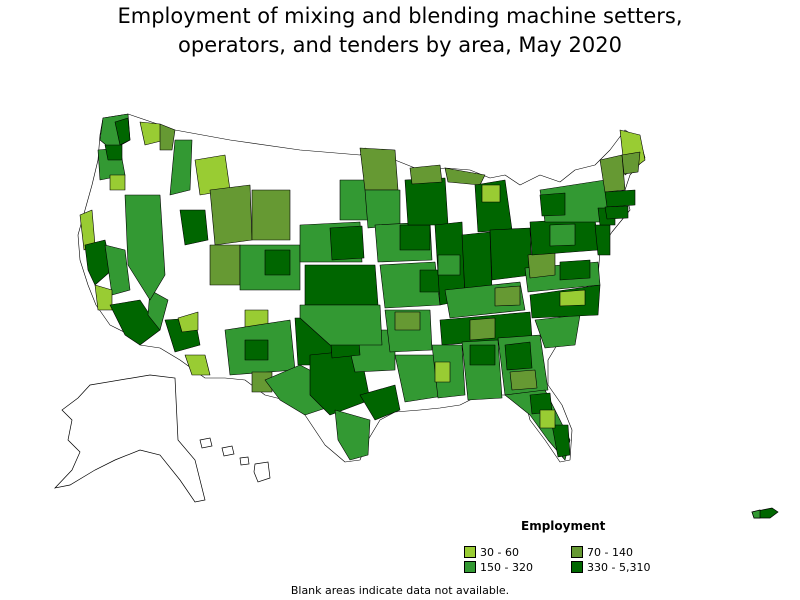  Describe the element at coordinates (619, 567) in the screenshot. I see `legend-label-330-5310: 330 - 5,310` at that location.